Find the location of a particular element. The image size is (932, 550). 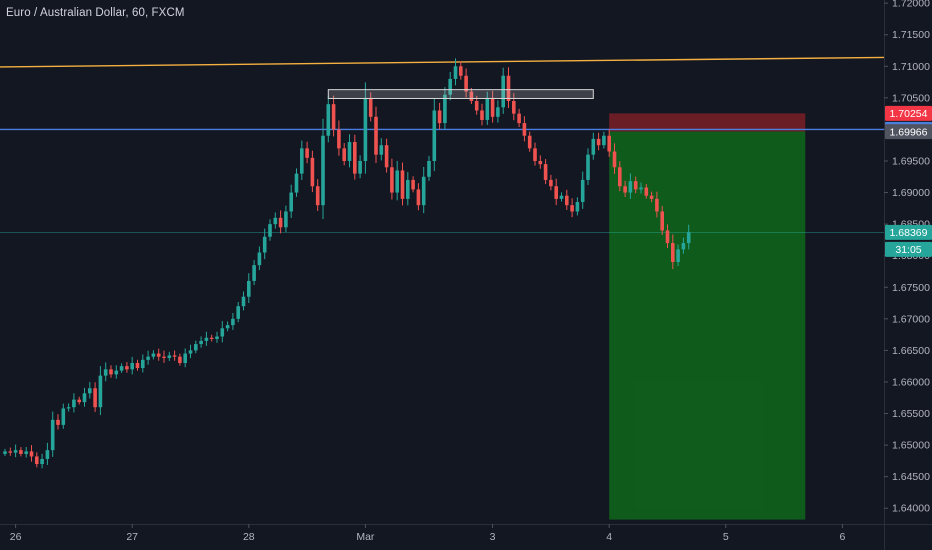

price-tick-label: 1.67000 is located at coordinates (911, 319).